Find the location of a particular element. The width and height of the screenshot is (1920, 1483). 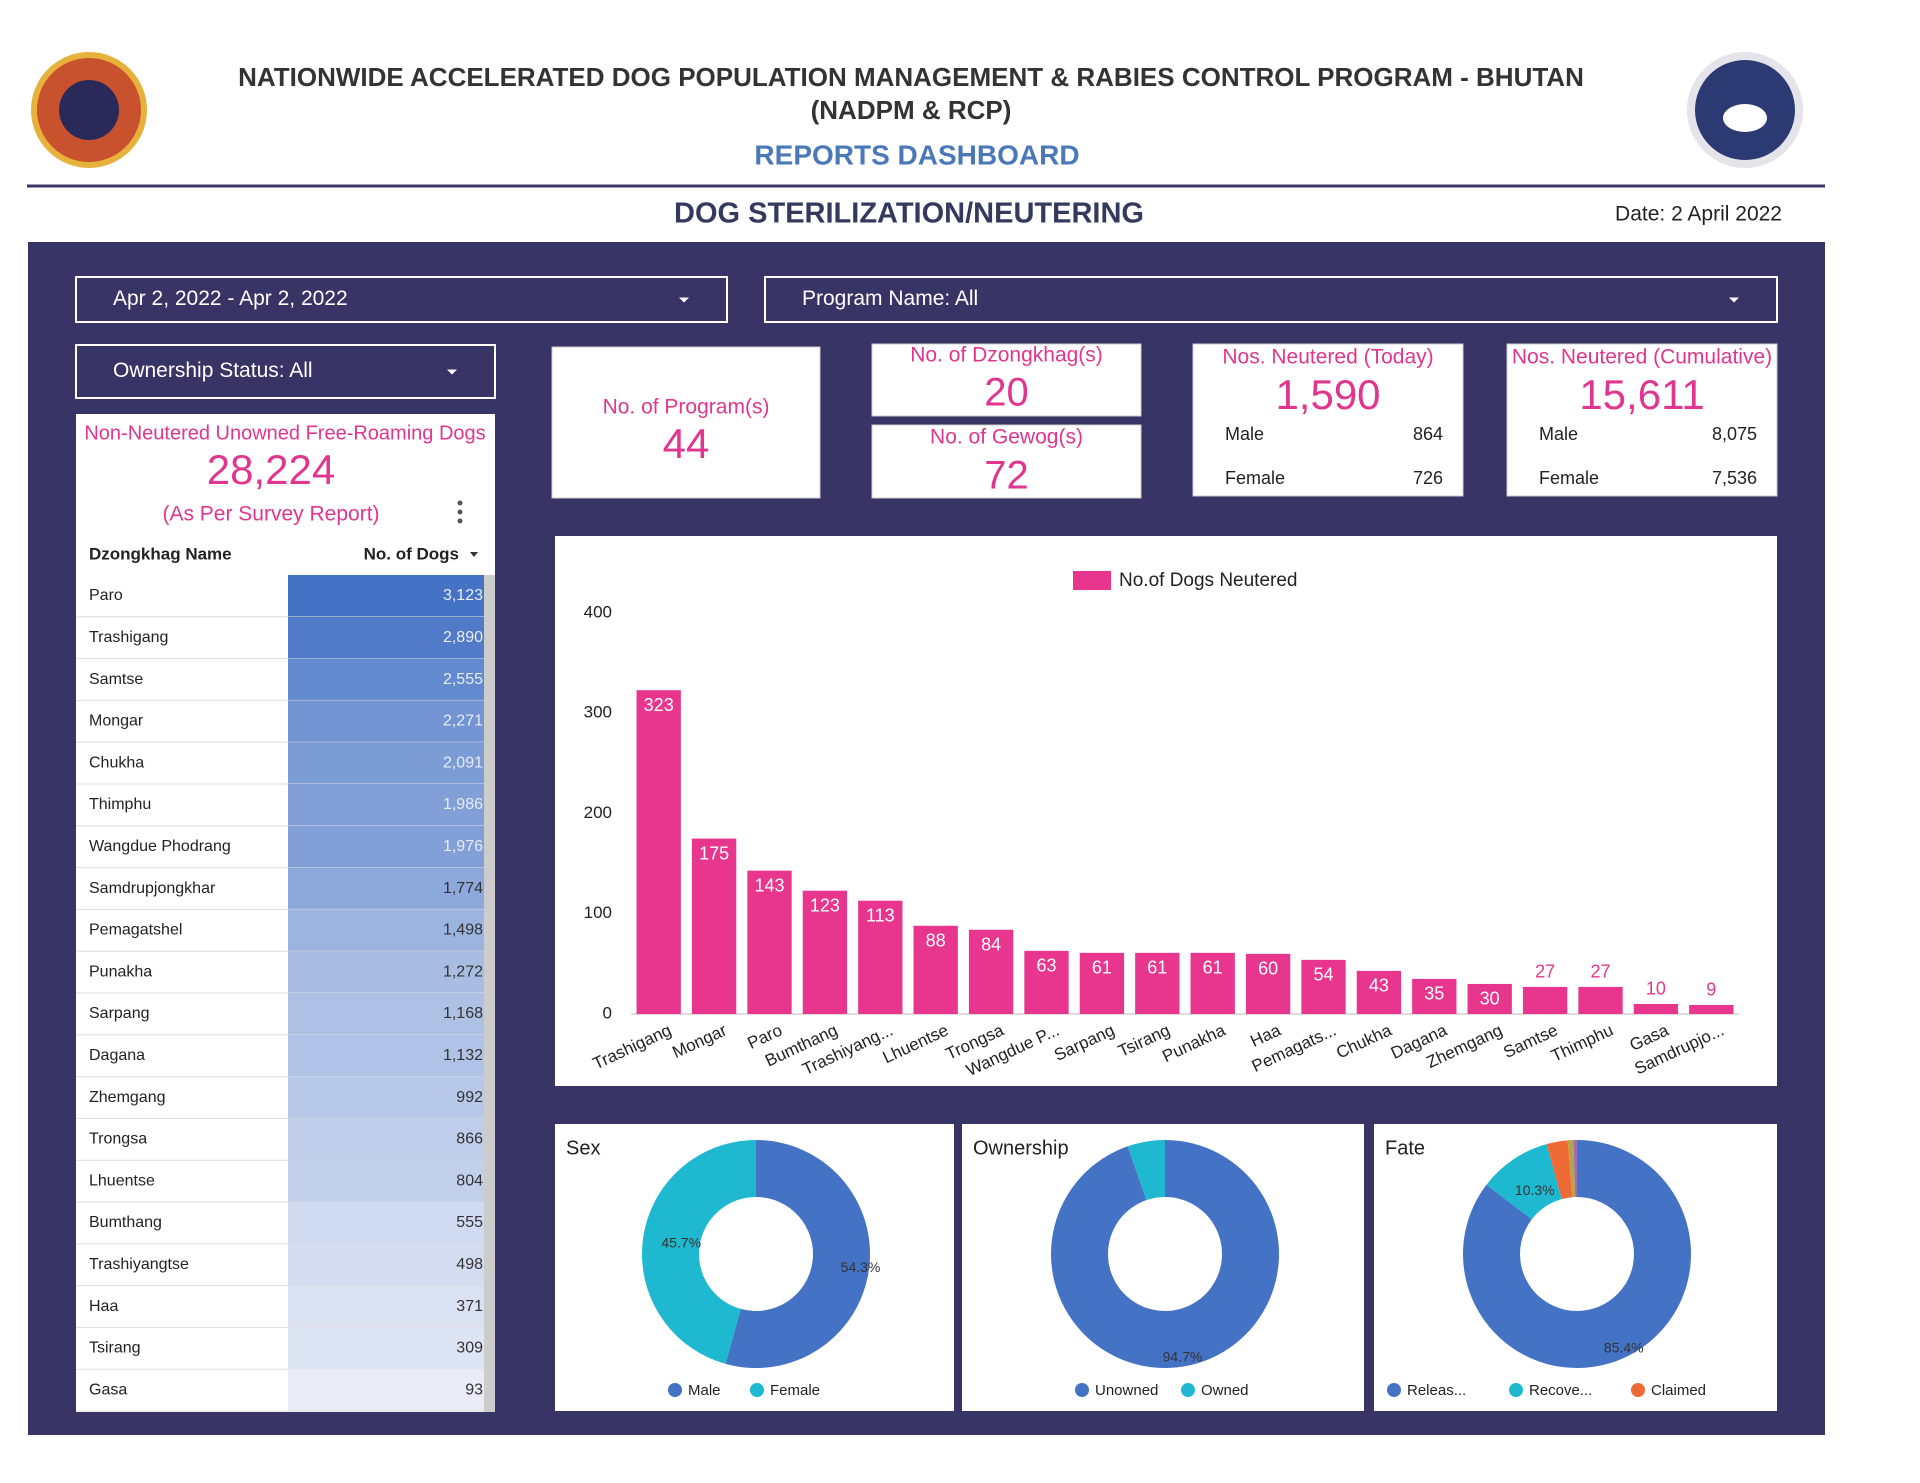

data-label: 113 is located at coordinates (880, 915).